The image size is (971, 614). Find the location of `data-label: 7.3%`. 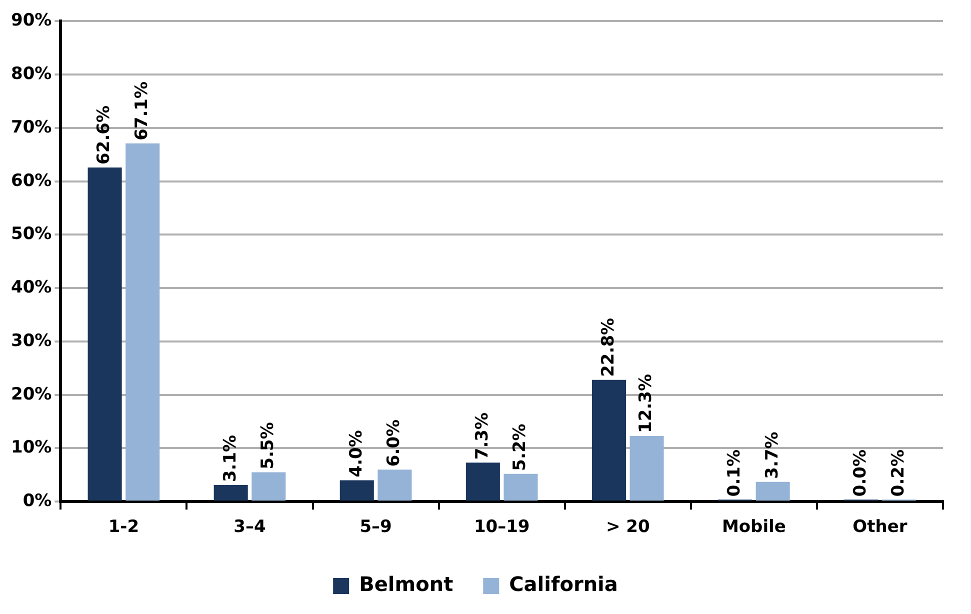

data-label: 7.3% is located at coordinates (482, 436).